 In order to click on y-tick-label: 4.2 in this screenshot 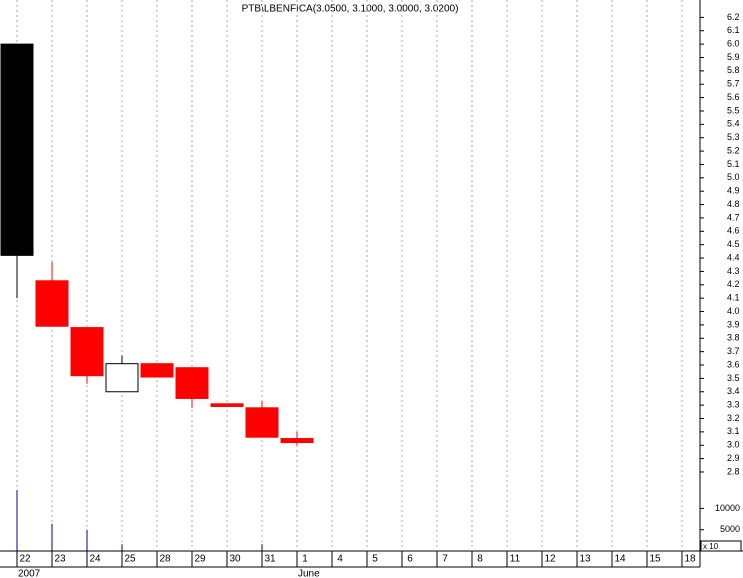, I will do `click(733, 284)`.